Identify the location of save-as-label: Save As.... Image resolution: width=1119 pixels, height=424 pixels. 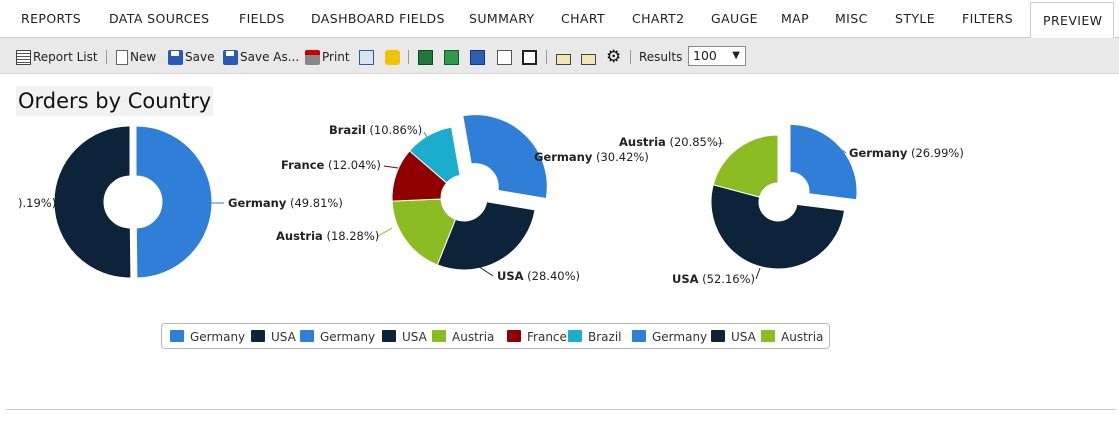
(270, 57).